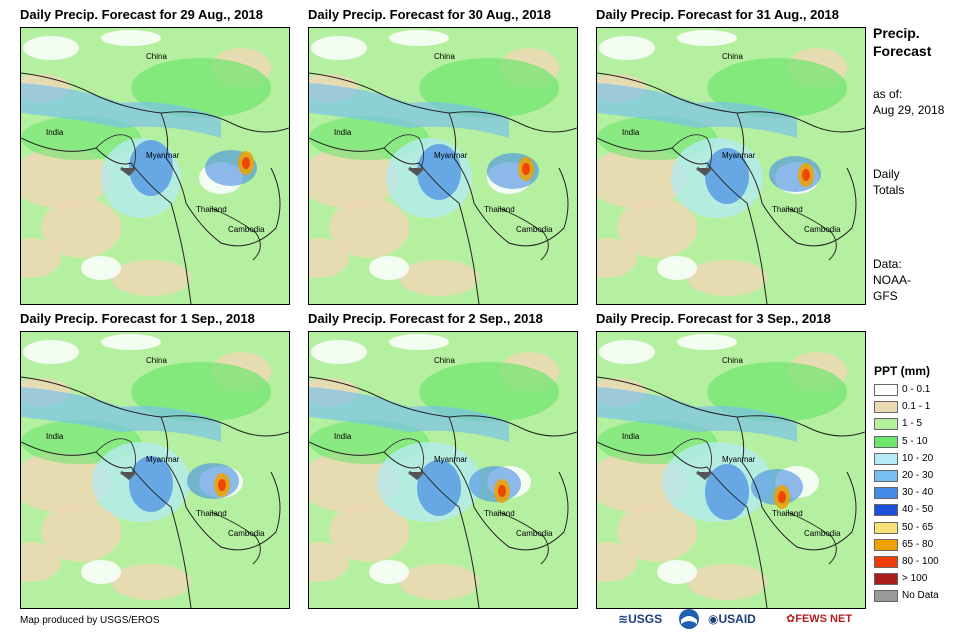 This screenshot has width=967, height=639. What do you see at coordinates (892, 280) in the screenshot?
I see `data-source-line2: NOAA-` at bounding box center [892, 280].